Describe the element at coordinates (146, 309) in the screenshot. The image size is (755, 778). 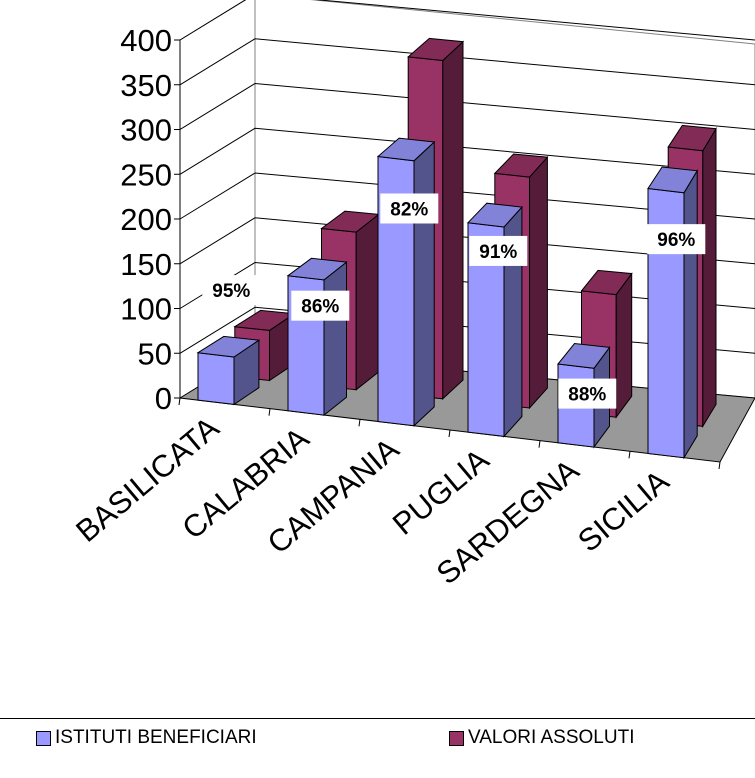
I see `y-tick-label: 100` at that location.